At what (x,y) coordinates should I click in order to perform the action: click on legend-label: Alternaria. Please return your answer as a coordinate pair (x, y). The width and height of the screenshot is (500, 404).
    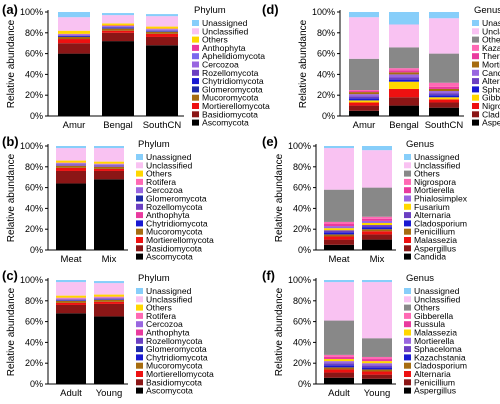
    Looking at the image, I should click on (432, 215).